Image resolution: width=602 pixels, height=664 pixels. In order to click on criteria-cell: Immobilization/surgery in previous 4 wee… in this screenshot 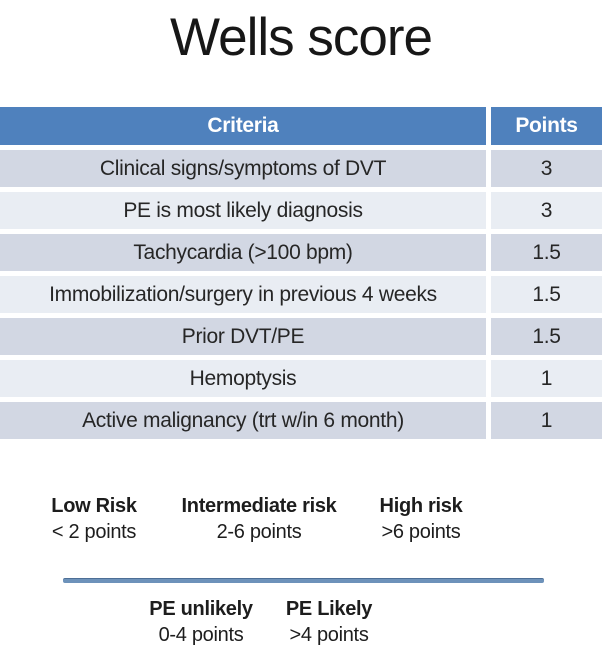, I will do `click(243, 294)`.